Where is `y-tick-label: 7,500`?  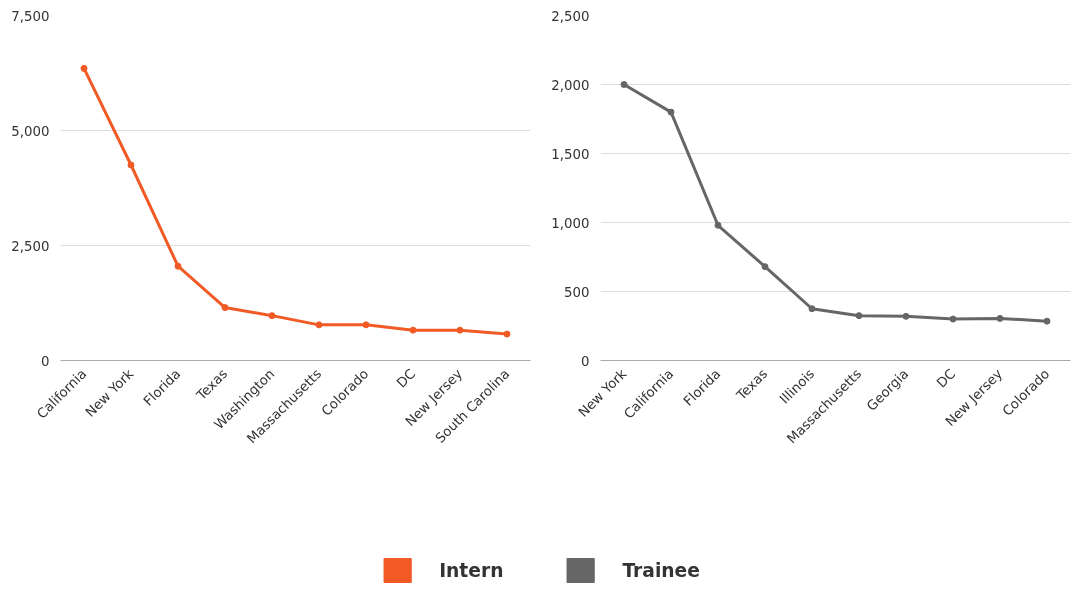
y-tick-label: 7,500 is located at coordinates (30, 16).